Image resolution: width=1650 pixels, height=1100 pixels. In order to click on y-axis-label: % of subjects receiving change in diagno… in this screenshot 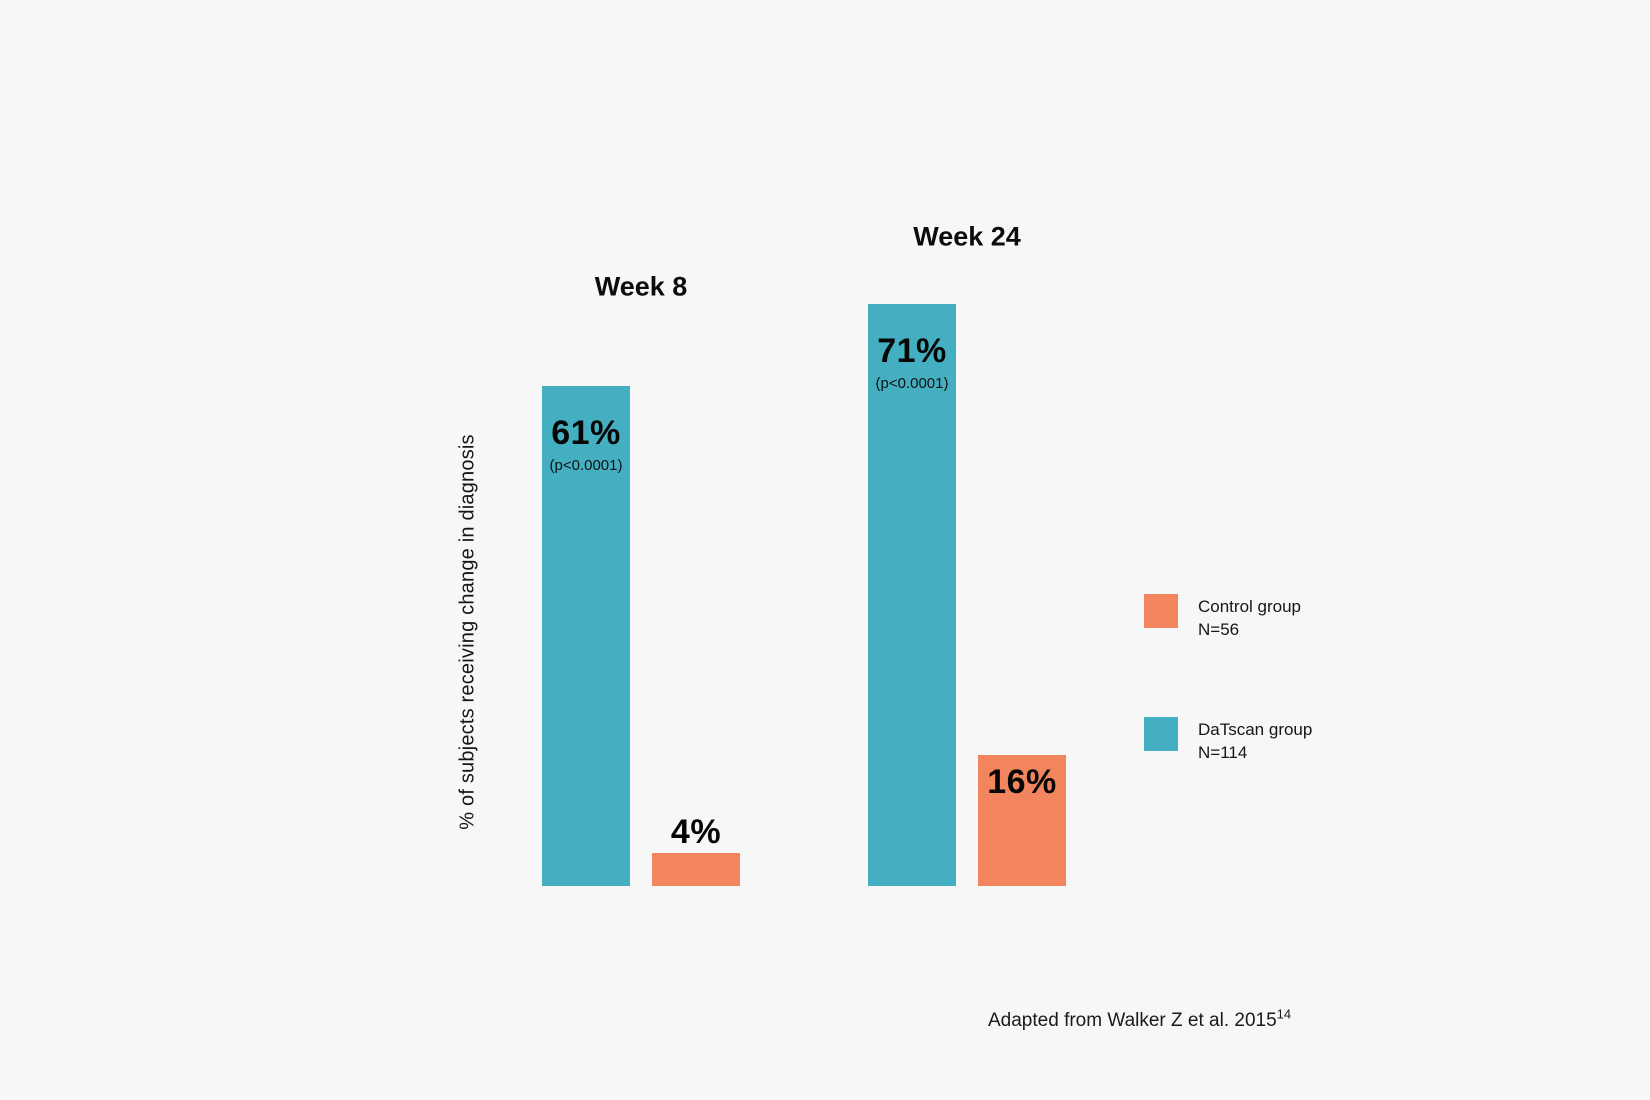, I will do `click(467, 632)`.